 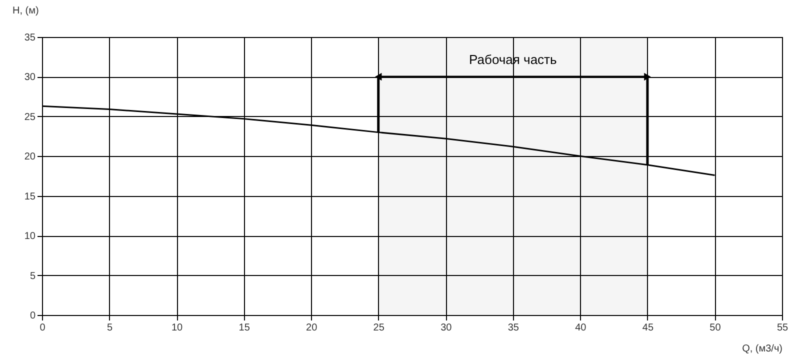 What do you see at coordinates (33, 316) in the screenshot?
I see `y-tick-label: 0` at bounding box center [33, 316].